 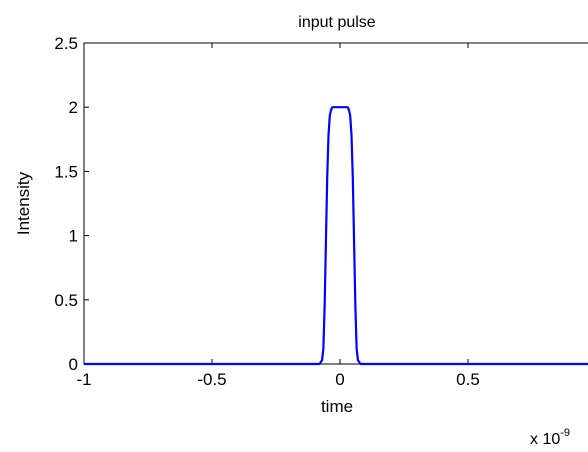 What do you see at coordinates (545, 439) in the screenshot?
I see `x-multiplier-base: x 10` at bounding box center [545, 439].